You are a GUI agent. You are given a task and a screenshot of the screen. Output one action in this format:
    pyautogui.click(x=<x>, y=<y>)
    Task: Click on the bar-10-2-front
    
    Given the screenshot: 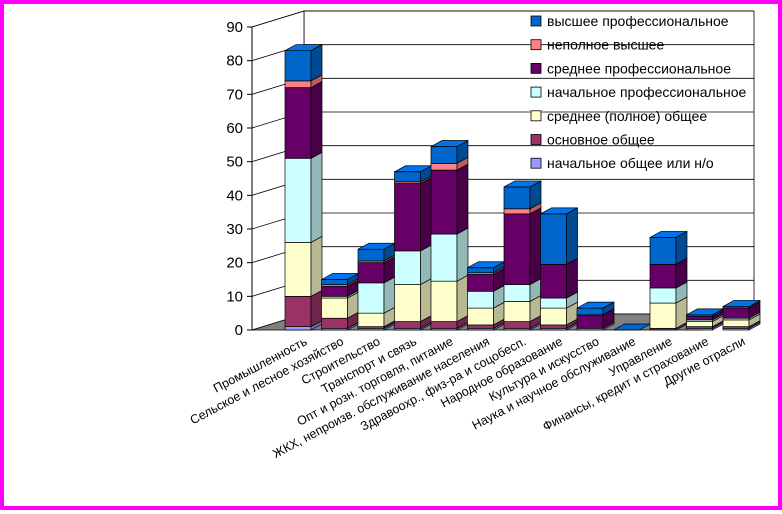 What is the action you would take?
    pyautogui.click(x=663, y=315)
    